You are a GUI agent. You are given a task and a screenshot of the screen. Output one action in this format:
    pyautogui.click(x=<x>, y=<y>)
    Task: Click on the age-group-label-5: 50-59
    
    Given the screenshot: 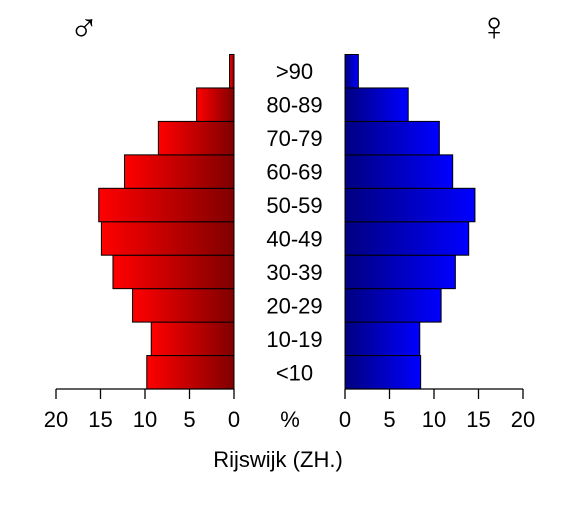 What is the action you would take?
    pyautogui.click(x=294, y=205)
    